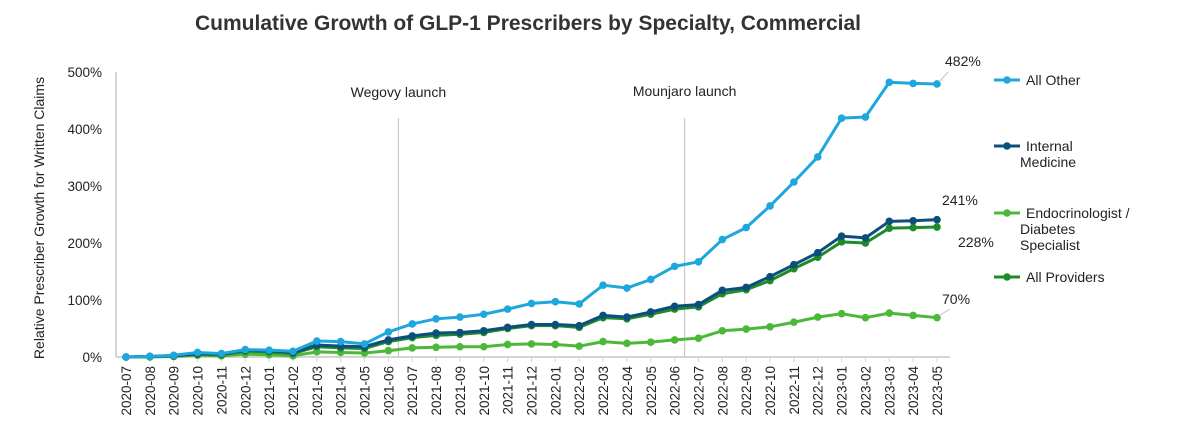  Describe the element at coordinates (398, 92) in the screenshot. I see `annotation-label: Wegovy launch` at that location.